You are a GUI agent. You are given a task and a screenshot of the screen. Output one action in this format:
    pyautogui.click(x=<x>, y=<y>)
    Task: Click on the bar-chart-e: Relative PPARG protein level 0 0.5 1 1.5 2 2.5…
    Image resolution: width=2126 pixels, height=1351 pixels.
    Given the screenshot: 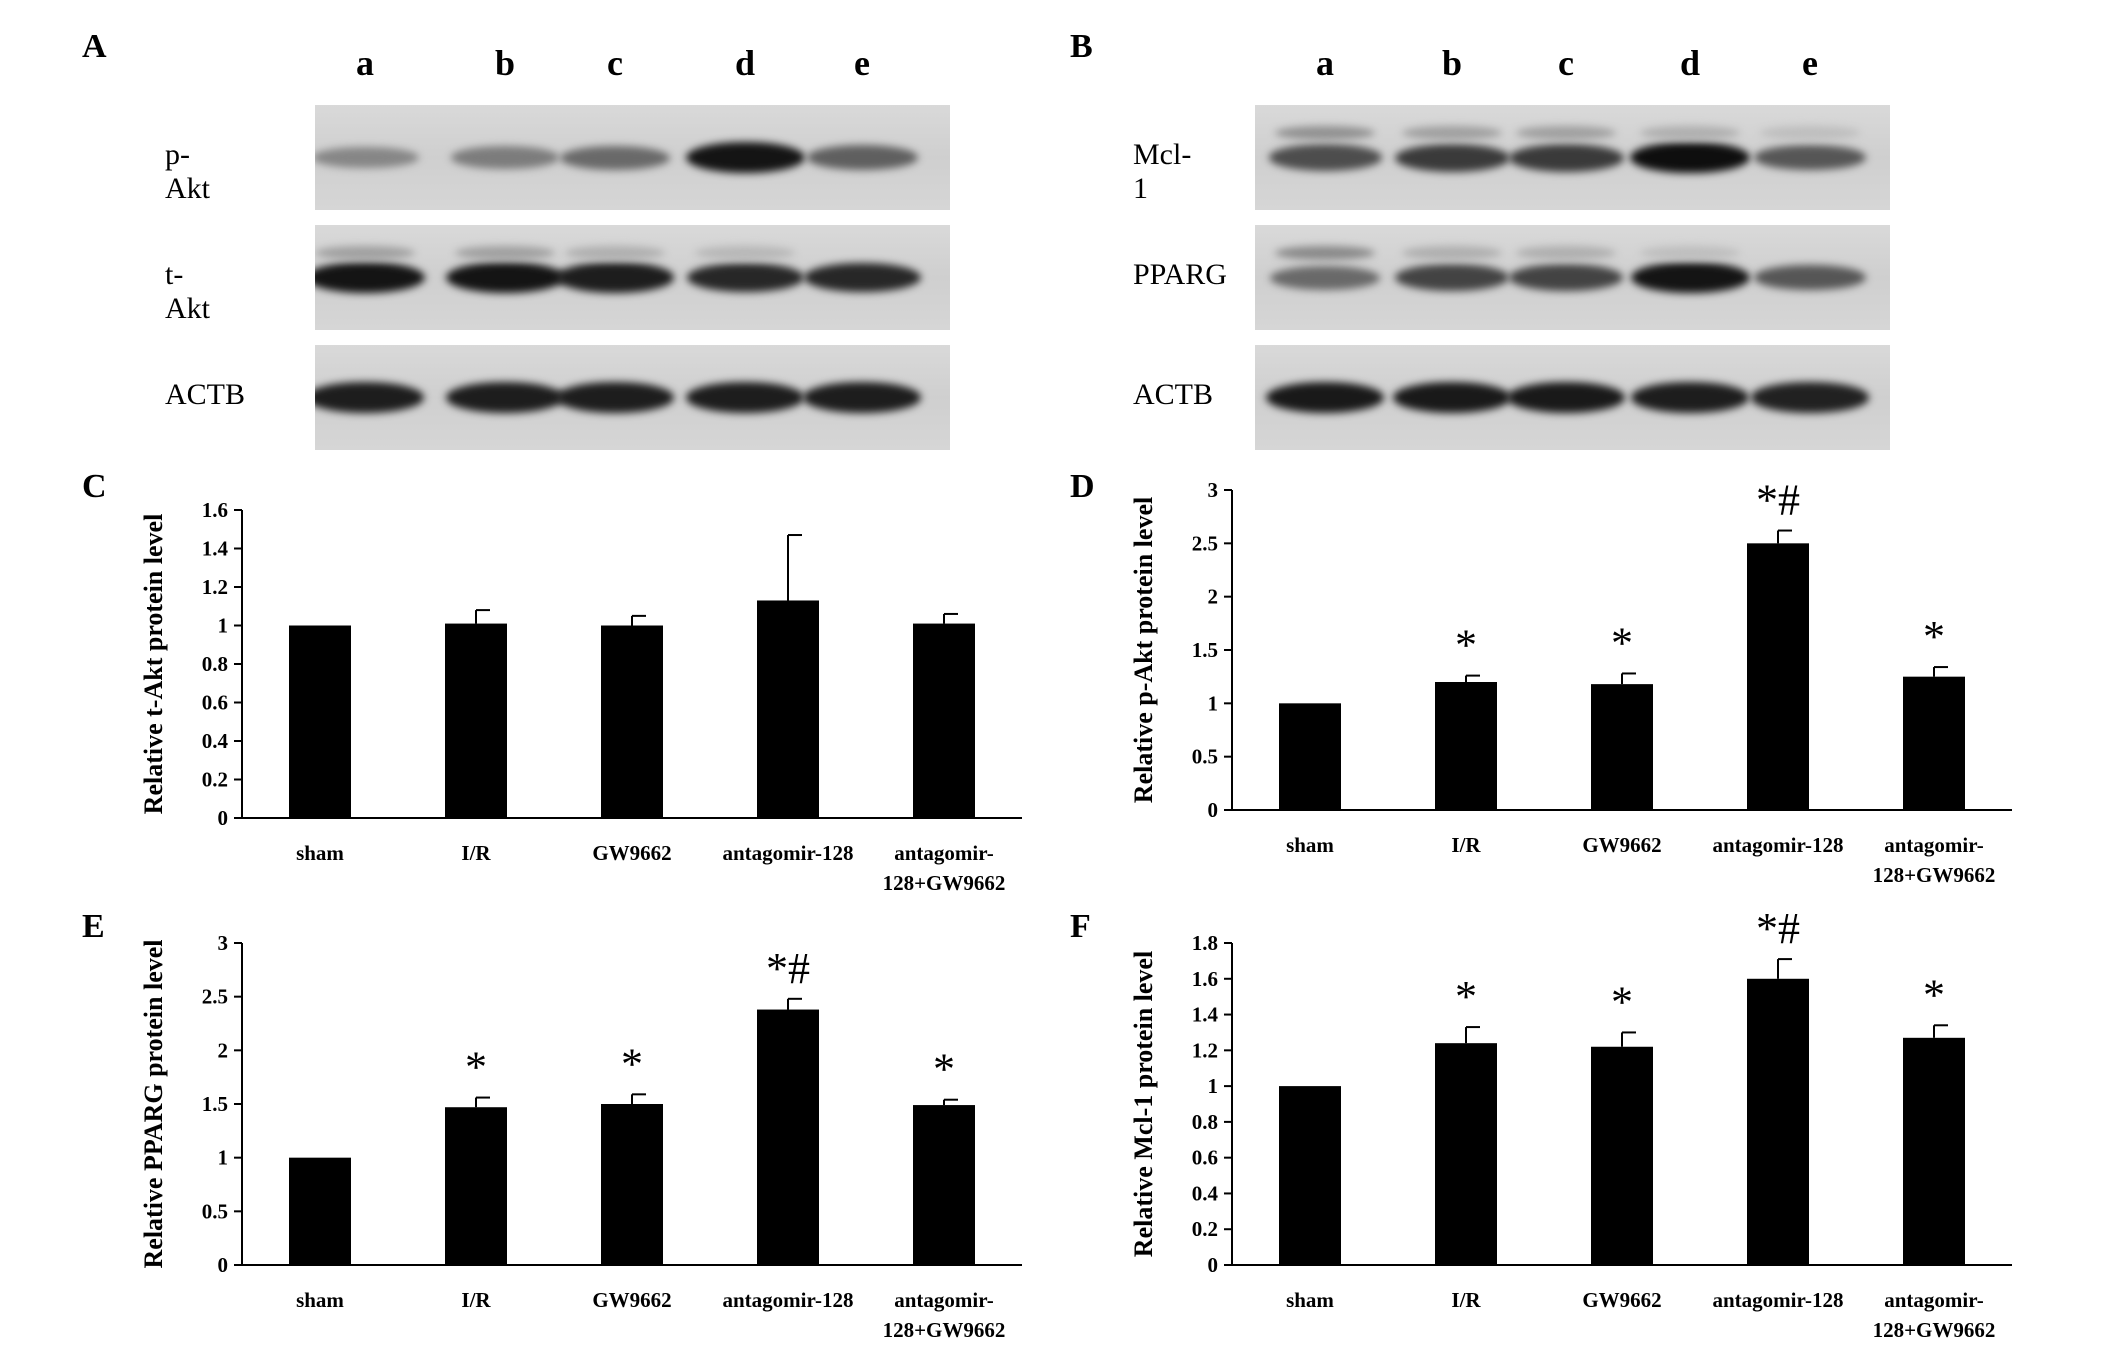 What is the action you would take?
    pyautogui.click(x=580, y=1136)
    